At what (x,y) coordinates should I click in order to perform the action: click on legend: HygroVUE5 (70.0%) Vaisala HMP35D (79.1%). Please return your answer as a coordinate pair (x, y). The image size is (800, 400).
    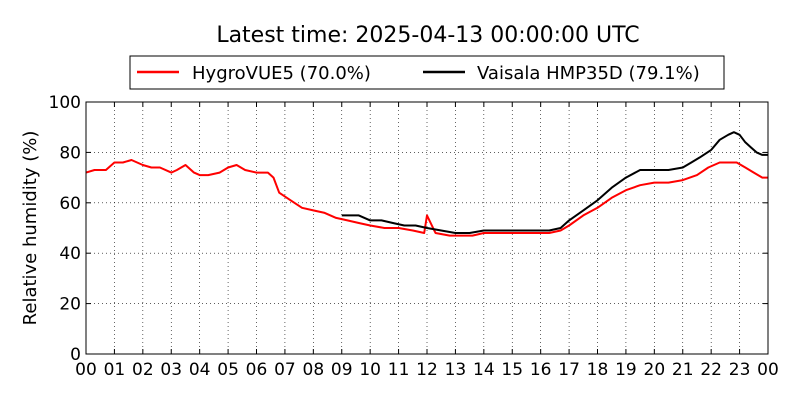
    Looking at the image, I should click on (427, 72).